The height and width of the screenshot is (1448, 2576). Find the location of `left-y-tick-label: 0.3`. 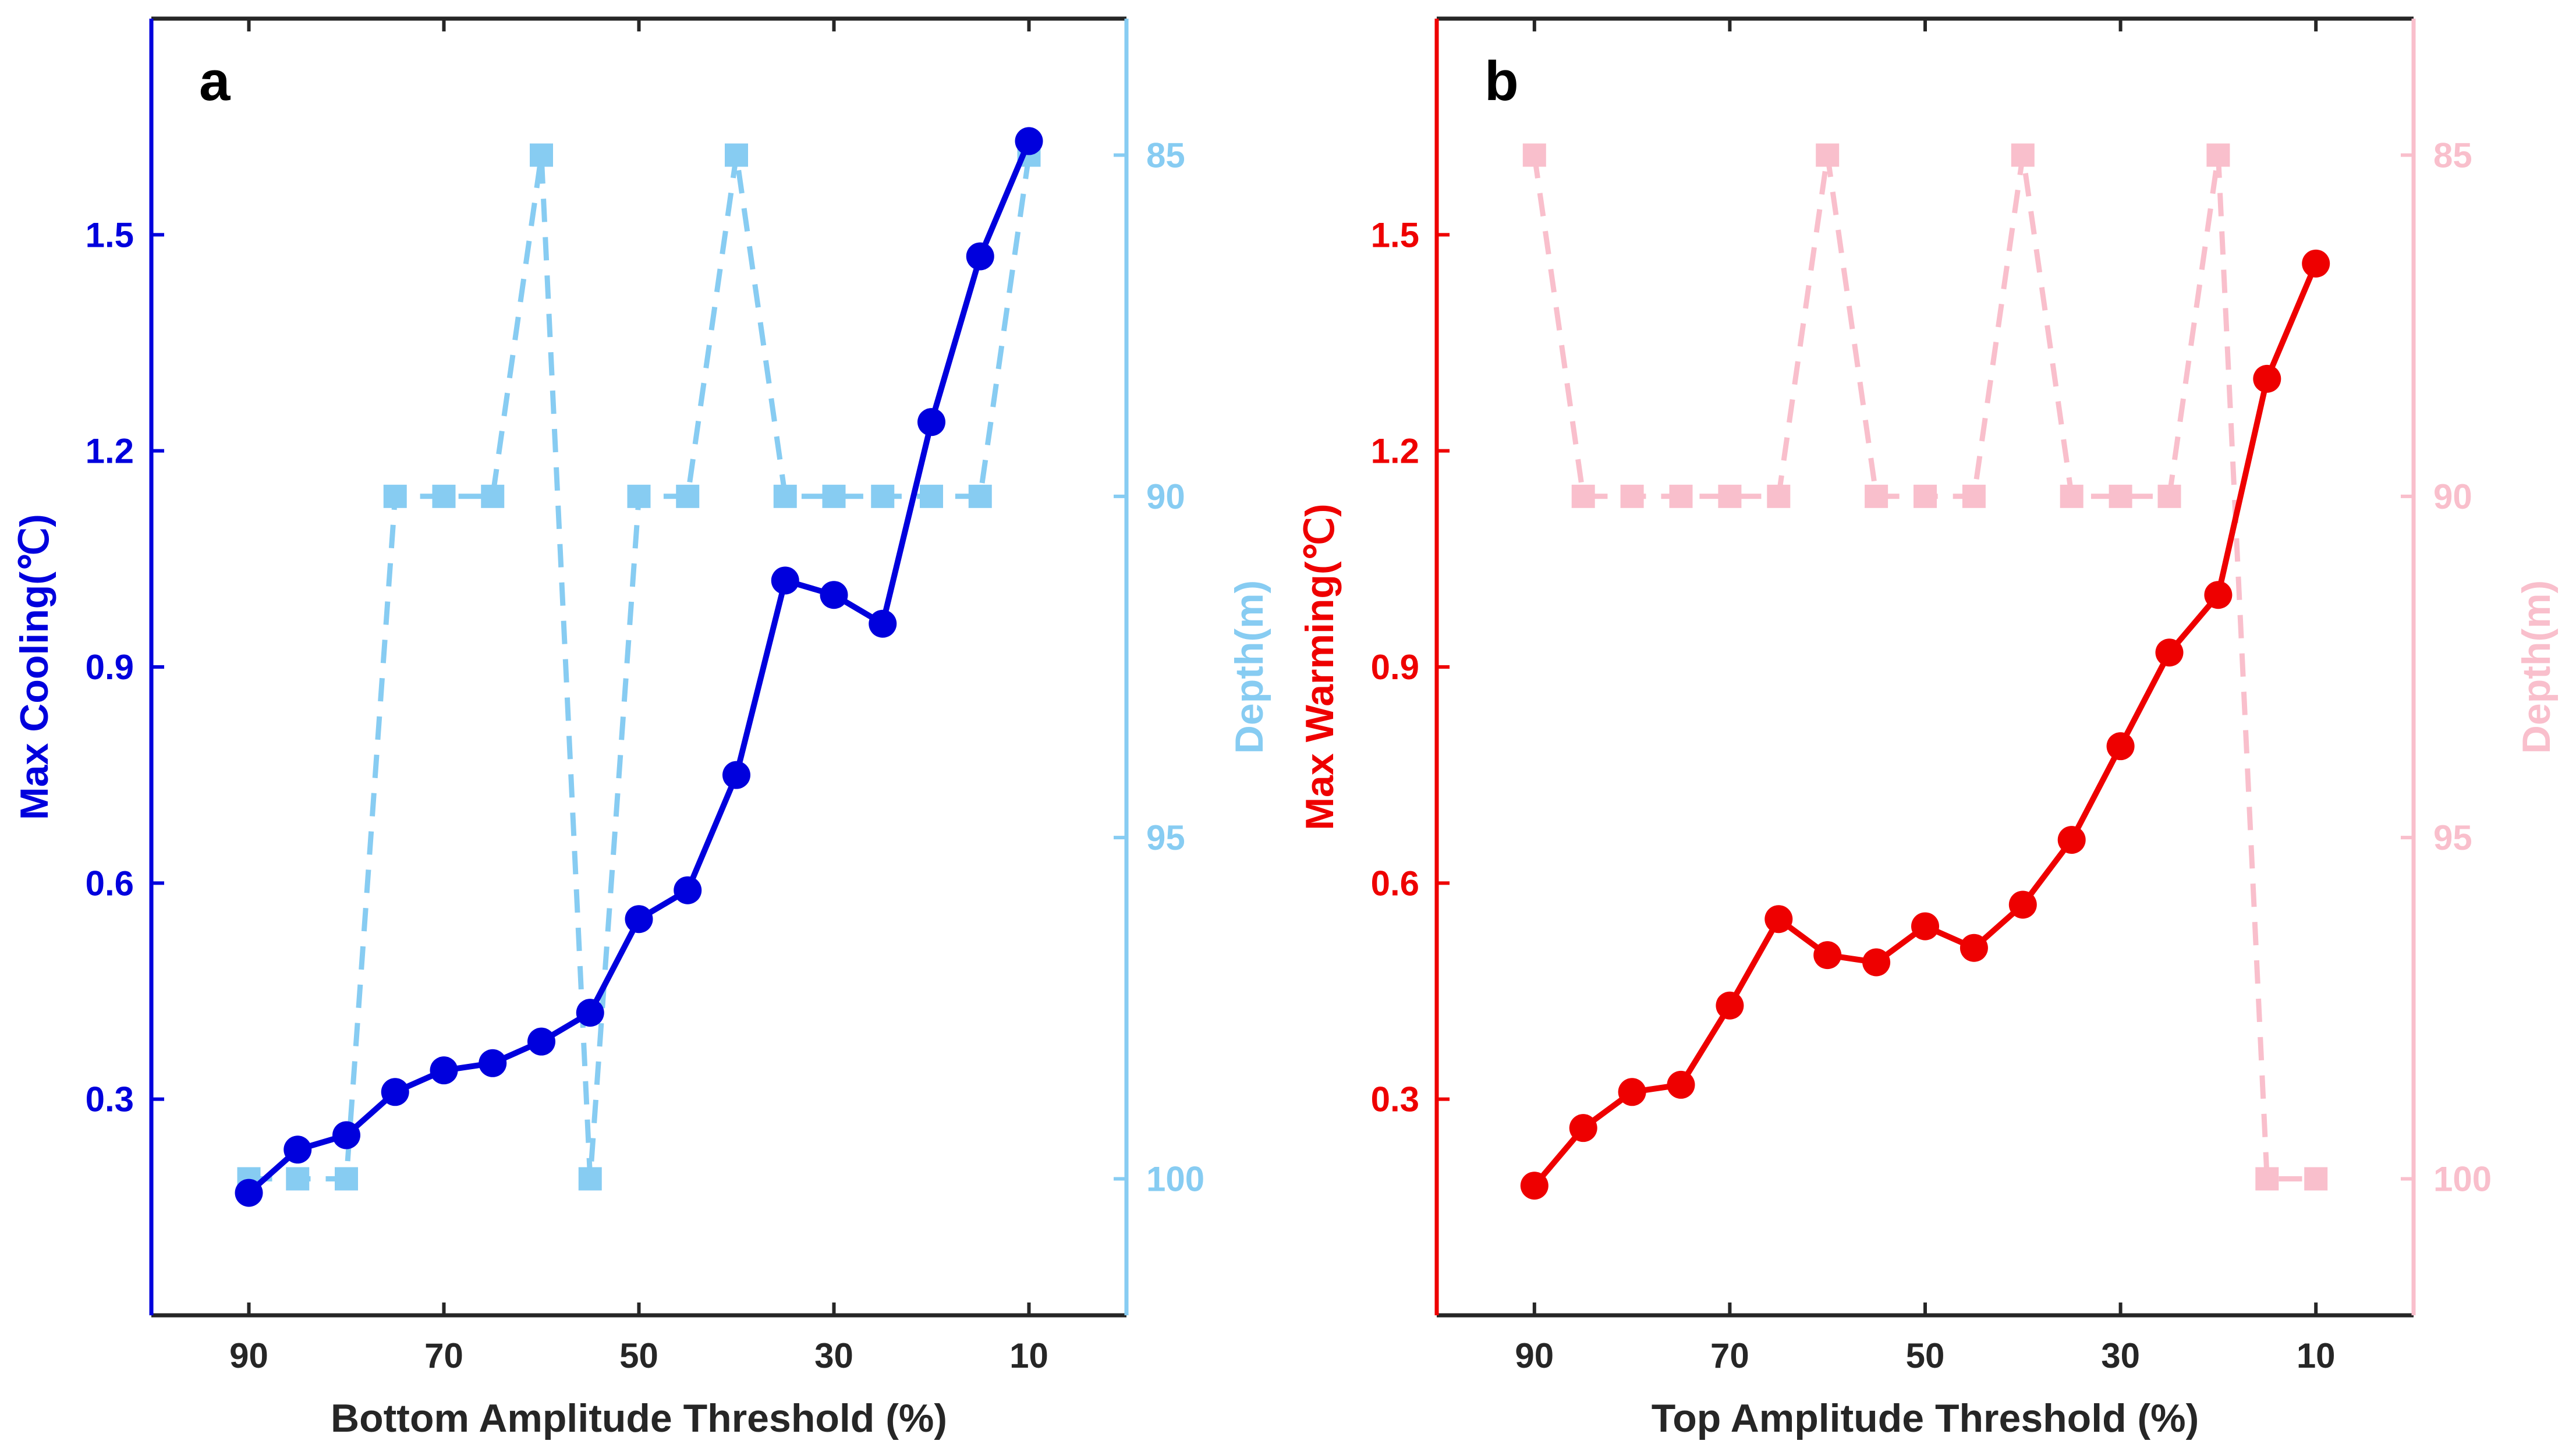

left-y-tick-label: 0.3 is located at coordinates (1395, 1099).